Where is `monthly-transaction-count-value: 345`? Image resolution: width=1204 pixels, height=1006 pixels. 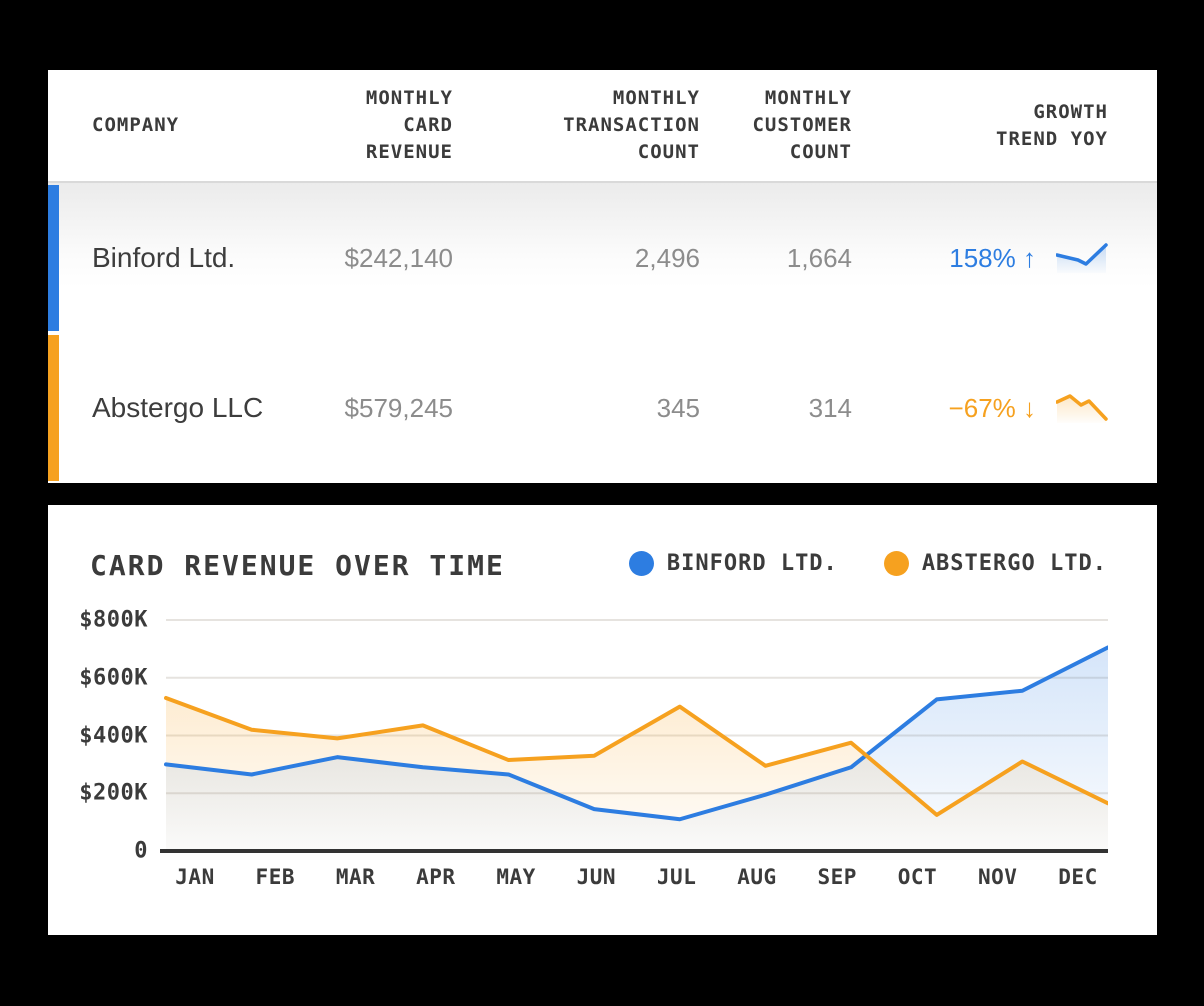 monthly-transaction-count-value: 345 is located at coordinates (678, 407).